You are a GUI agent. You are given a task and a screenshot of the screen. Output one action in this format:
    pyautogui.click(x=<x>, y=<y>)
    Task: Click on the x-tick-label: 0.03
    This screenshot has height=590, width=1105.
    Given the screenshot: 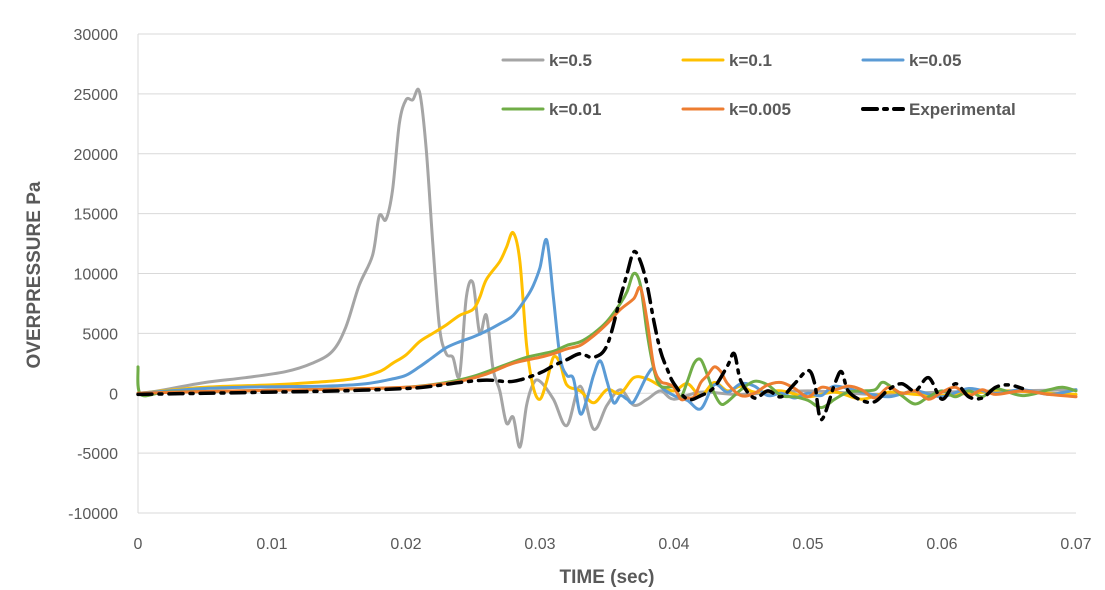 What is the action you would take?
    pyautogui.click(x=539, y=544)
    